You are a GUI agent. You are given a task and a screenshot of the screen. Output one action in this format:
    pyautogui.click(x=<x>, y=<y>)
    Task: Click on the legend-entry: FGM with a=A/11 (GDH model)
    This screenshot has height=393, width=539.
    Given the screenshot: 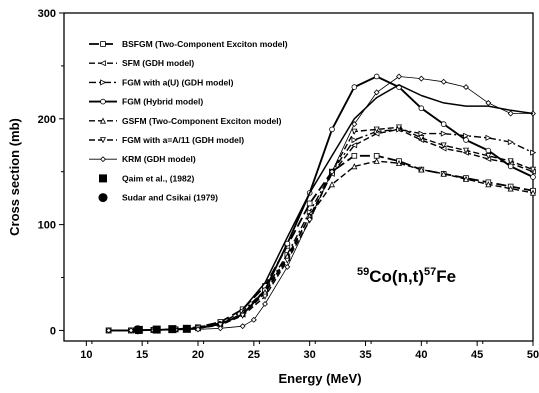 What is the action you would take?
    pyautogui.click(x=166, y=140)
    